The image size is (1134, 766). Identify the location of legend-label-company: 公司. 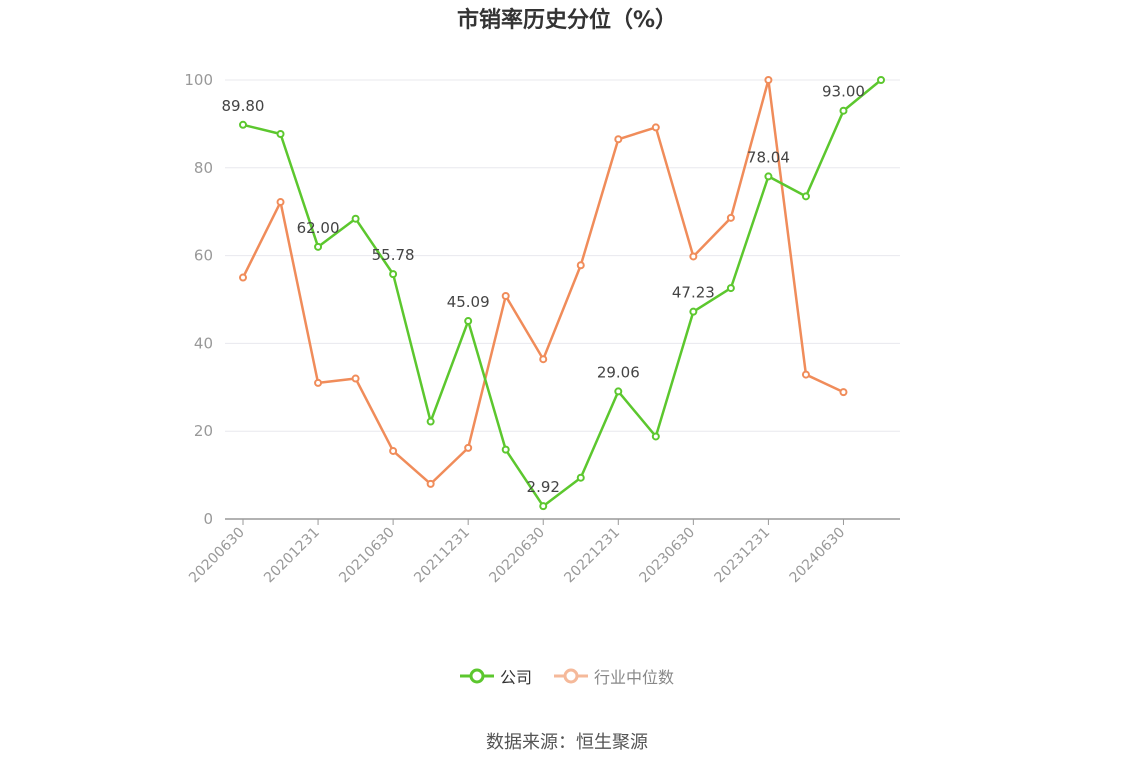
(515, 677).